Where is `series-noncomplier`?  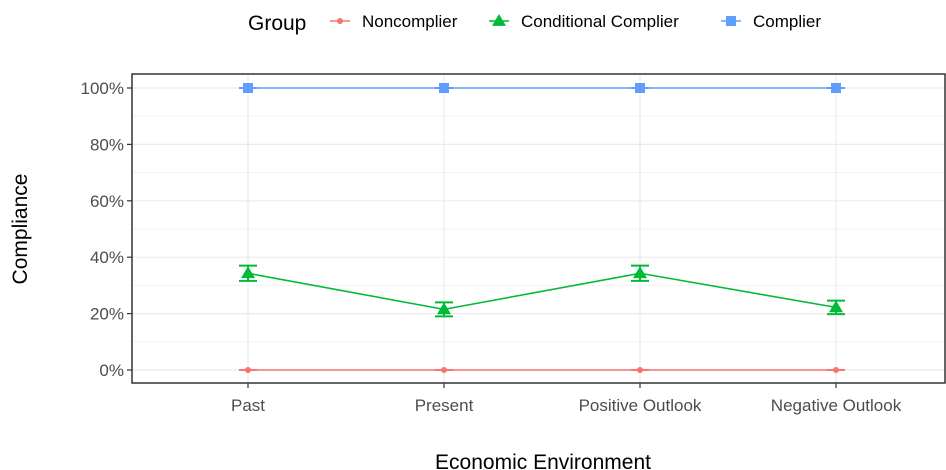 series-noncomplier is located at coordinates (542, 370).